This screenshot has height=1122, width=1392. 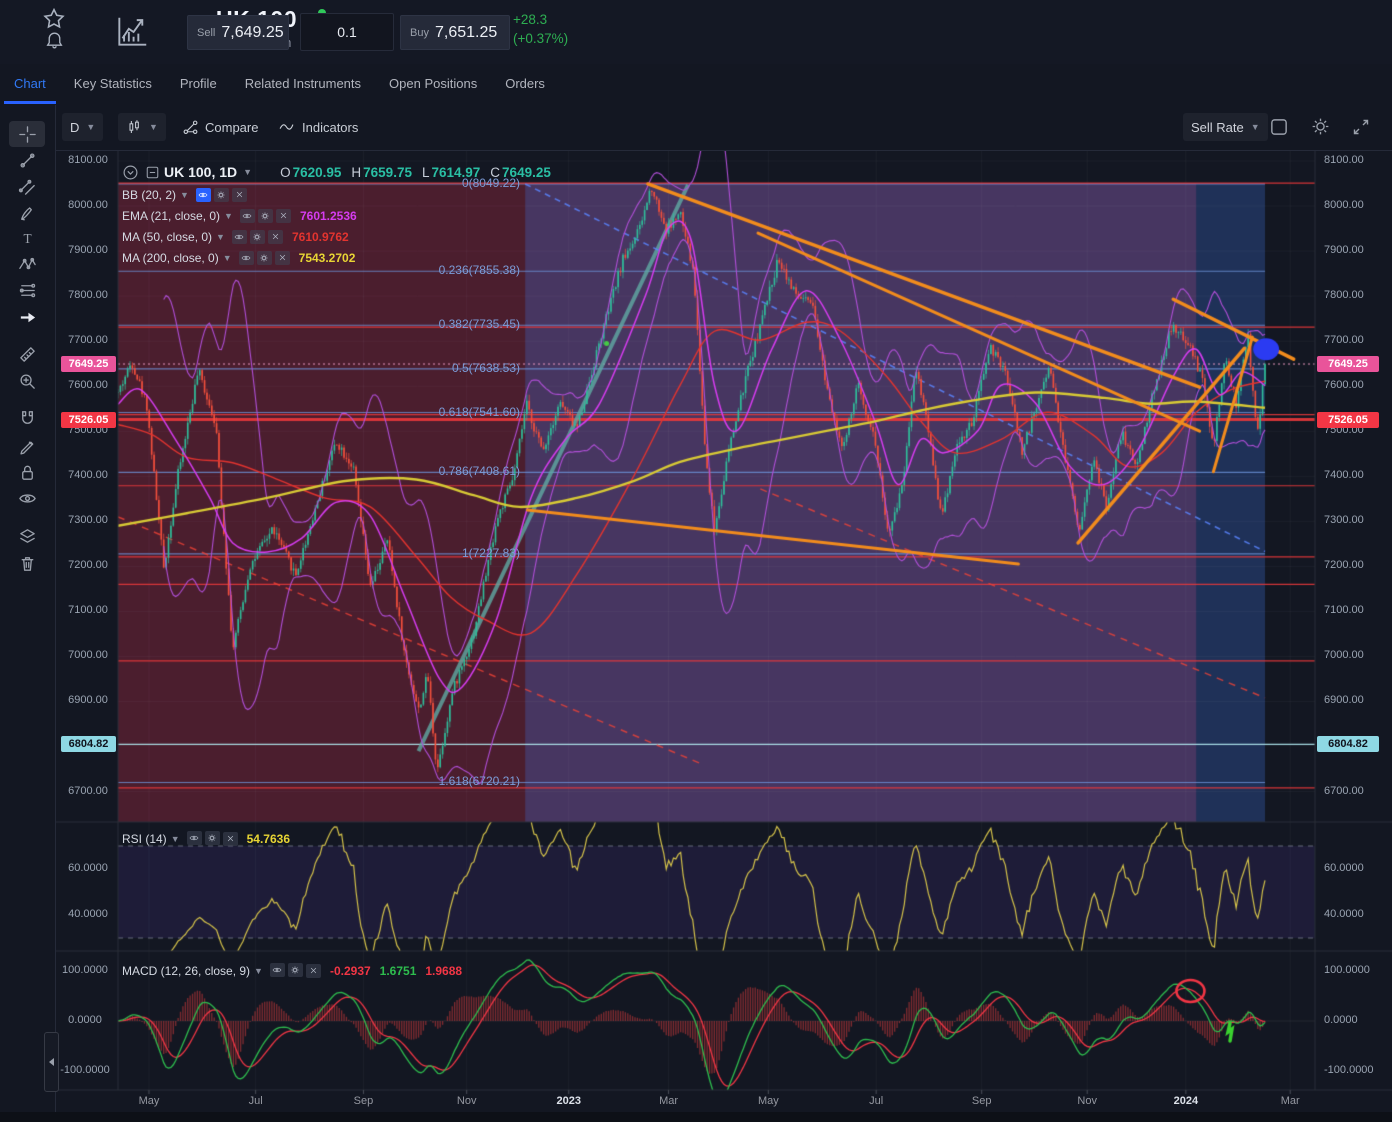 What do you see at coordinates (696, 1117) in the screenshot?
I see `bottom-scroll-strip` at bounding box center [696, 1117].